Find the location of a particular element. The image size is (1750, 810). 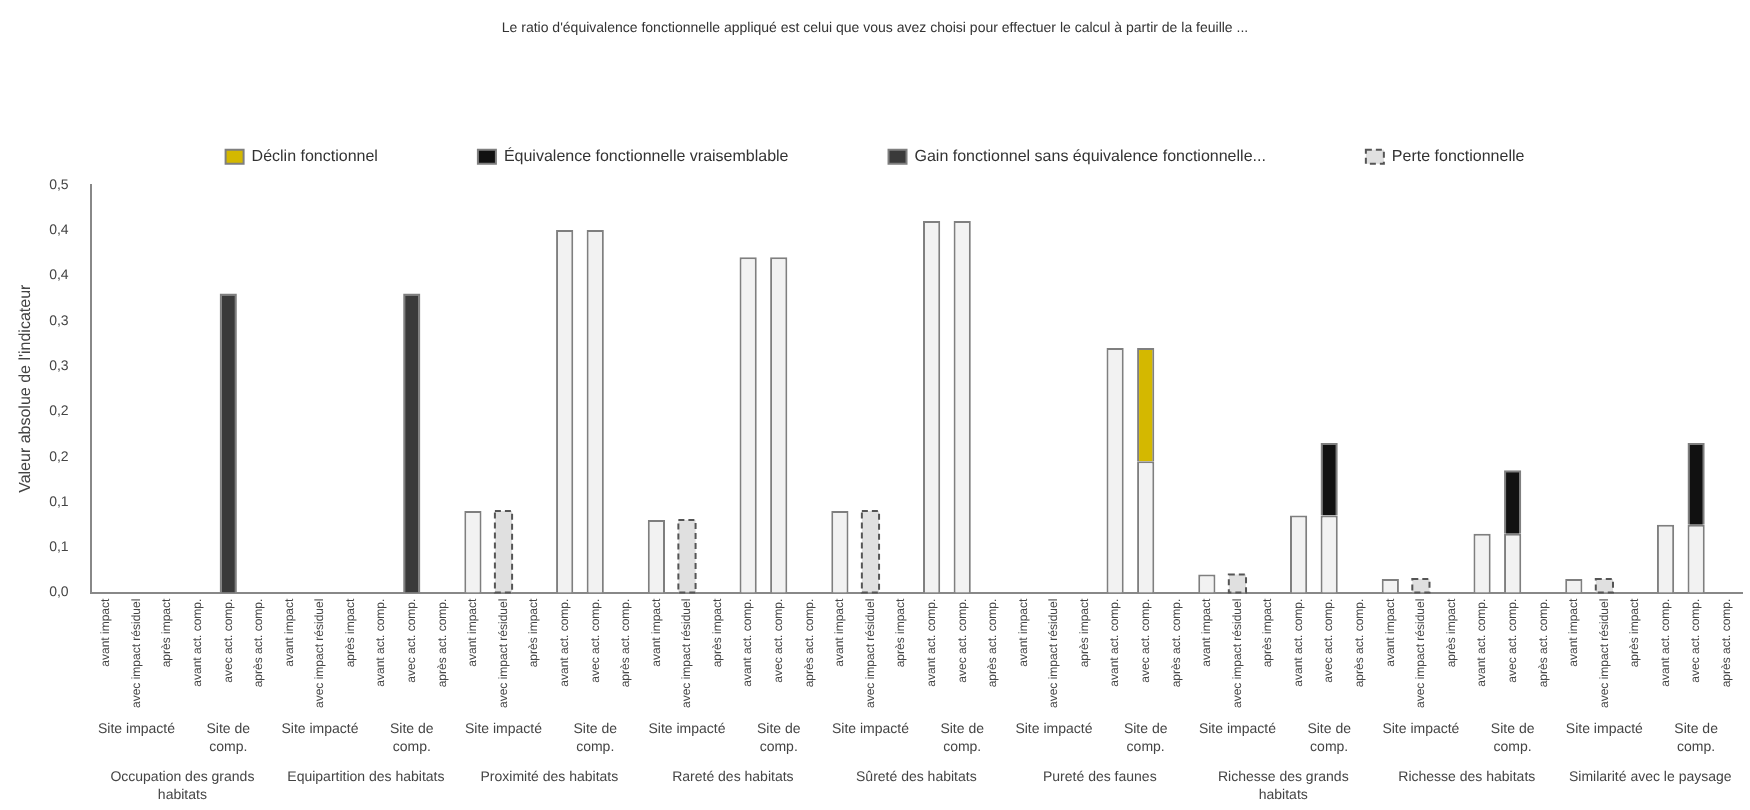

legend-label: Perte fonctionnelle is located at coordinates (1458, 156).